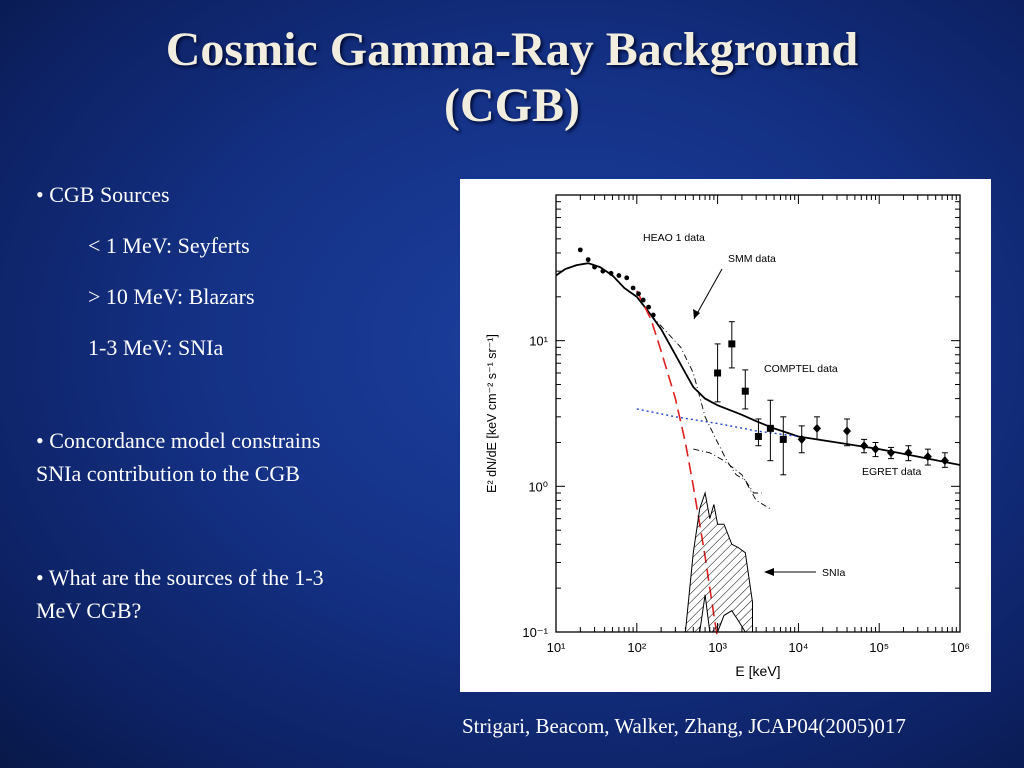  I want to click on smm-arrow, so click(708, 294).